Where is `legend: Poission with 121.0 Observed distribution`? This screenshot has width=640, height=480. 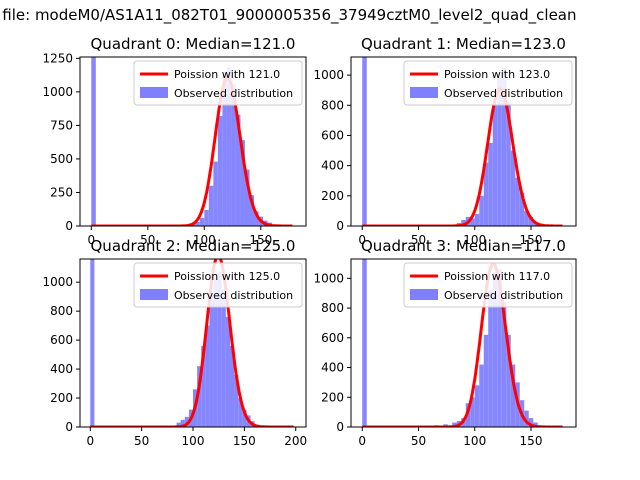
legend: Poission with 121.0 Observed distribution is located at coordinates (218, 83).